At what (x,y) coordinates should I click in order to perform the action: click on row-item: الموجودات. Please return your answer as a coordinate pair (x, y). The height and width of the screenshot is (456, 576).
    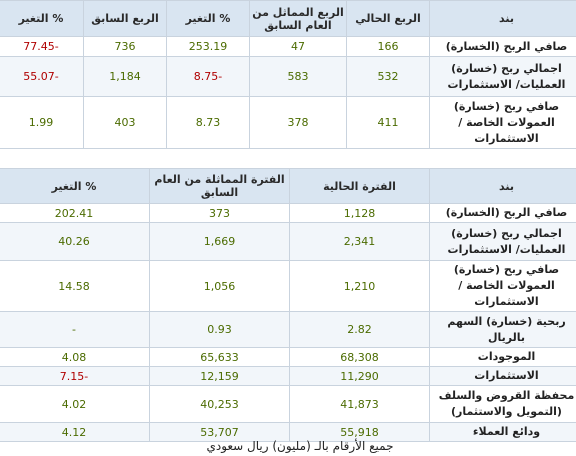
    Looking at the image, I should click on (502, 357).